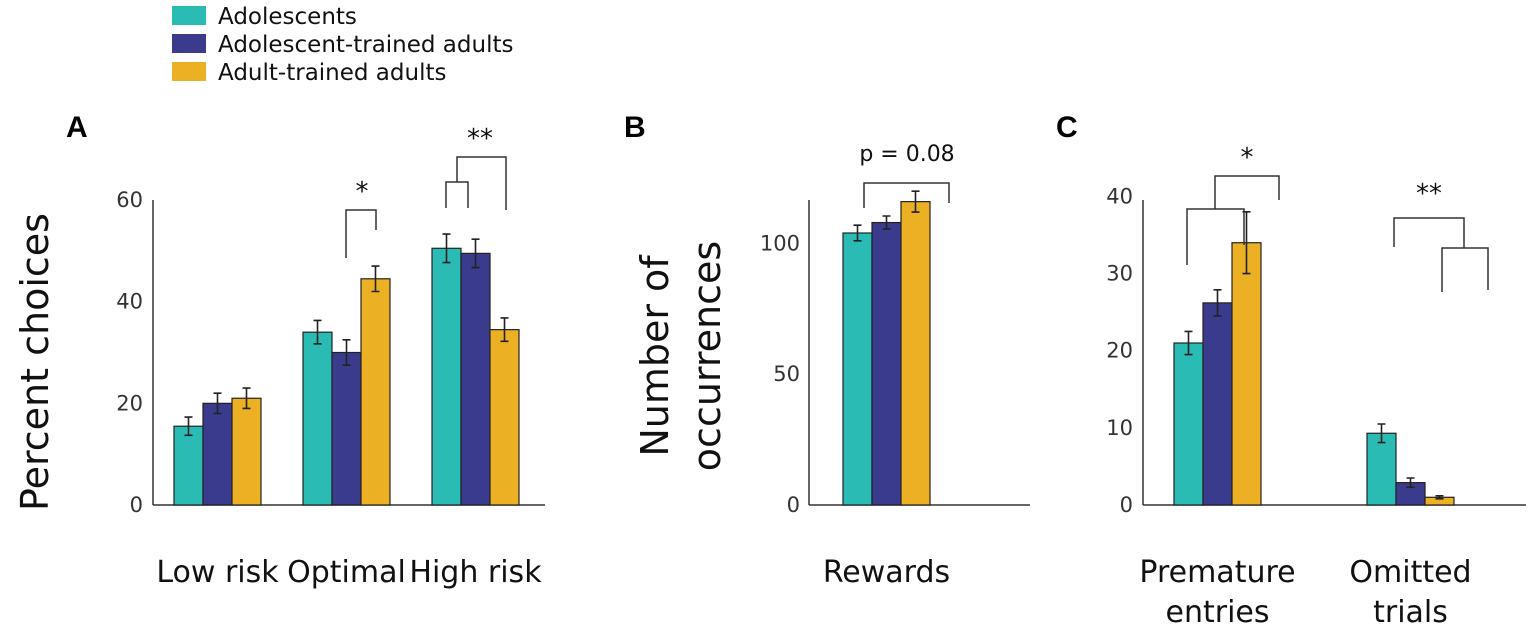 This screenshot has width=1536, height=631. I want to click on panel-a-bar-high-risk-adolescents, so click(446, 376).